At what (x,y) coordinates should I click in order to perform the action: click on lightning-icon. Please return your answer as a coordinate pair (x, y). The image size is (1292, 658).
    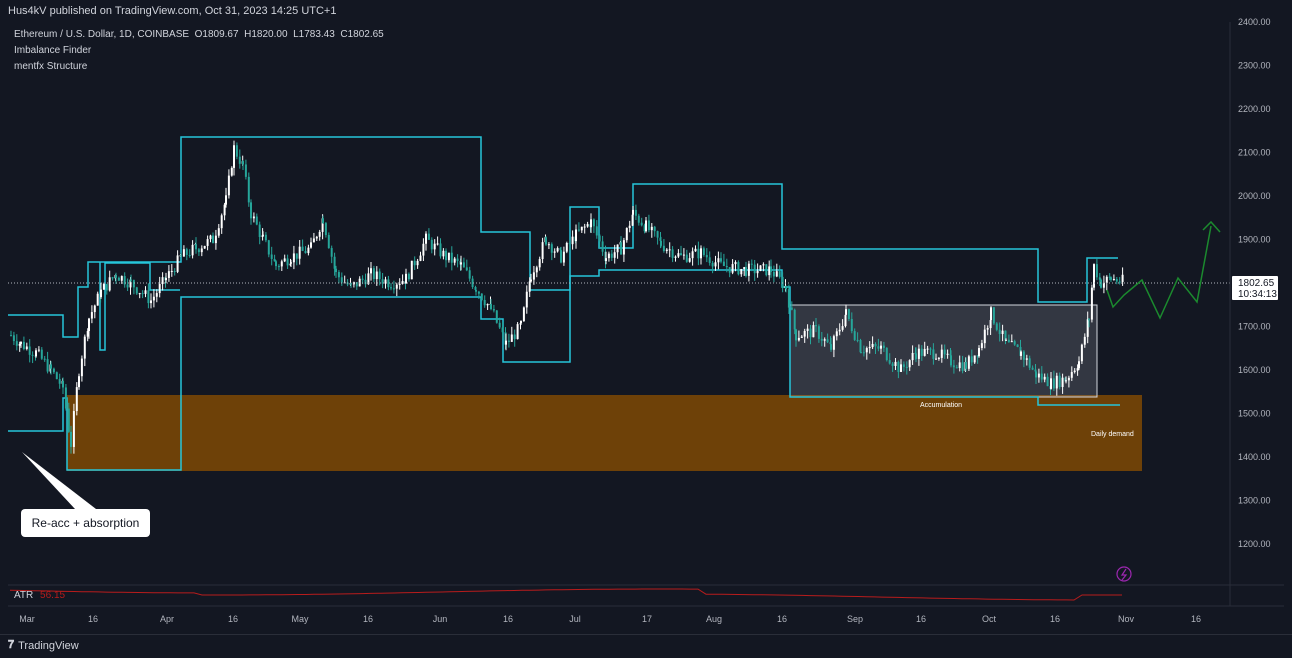
    Looking at the image, I should click on (1124, 574).